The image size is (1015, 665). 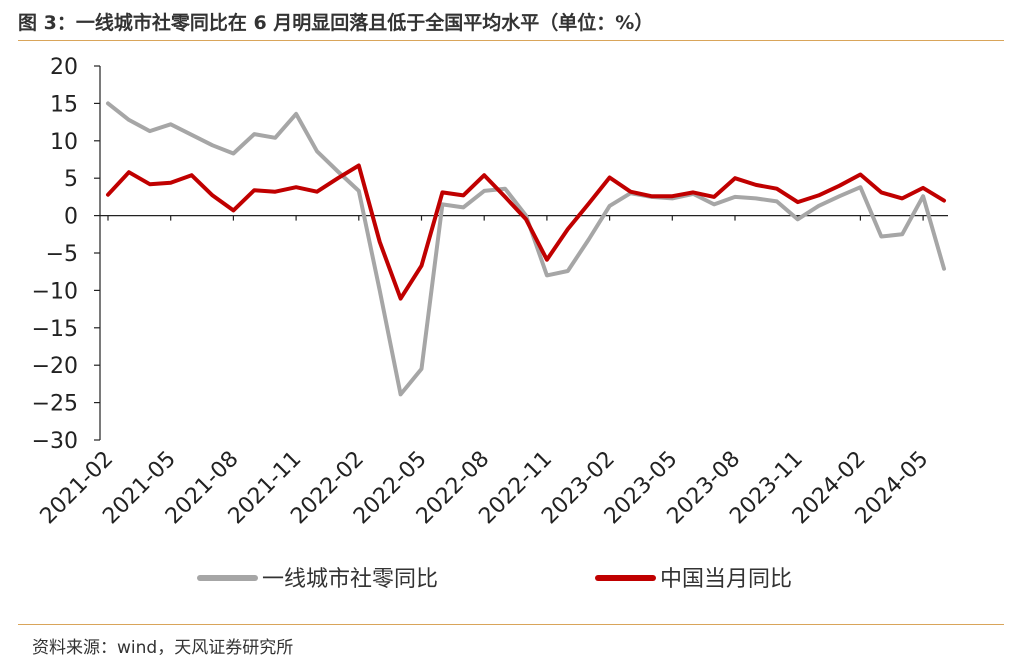 I want to click on chart-title: 图 3：一线城市社零同比在 6 月明显回落且低于全国平均水平（单位：%）, so click(x=336, y=23).